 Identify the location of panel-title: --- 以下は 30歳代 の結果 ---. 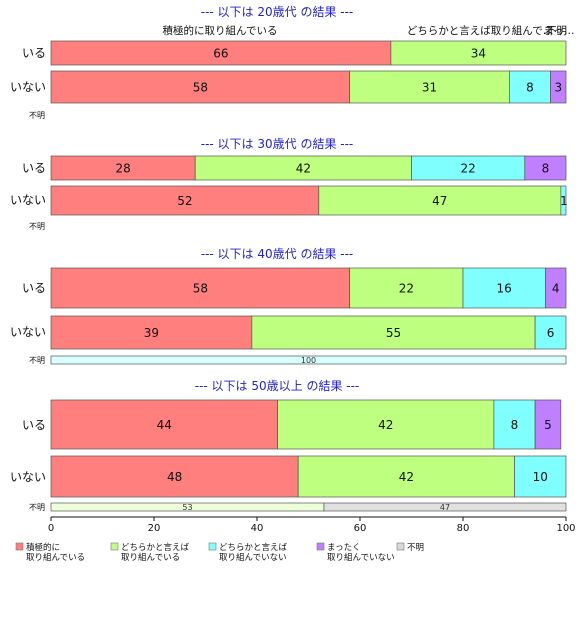
(277, 144).